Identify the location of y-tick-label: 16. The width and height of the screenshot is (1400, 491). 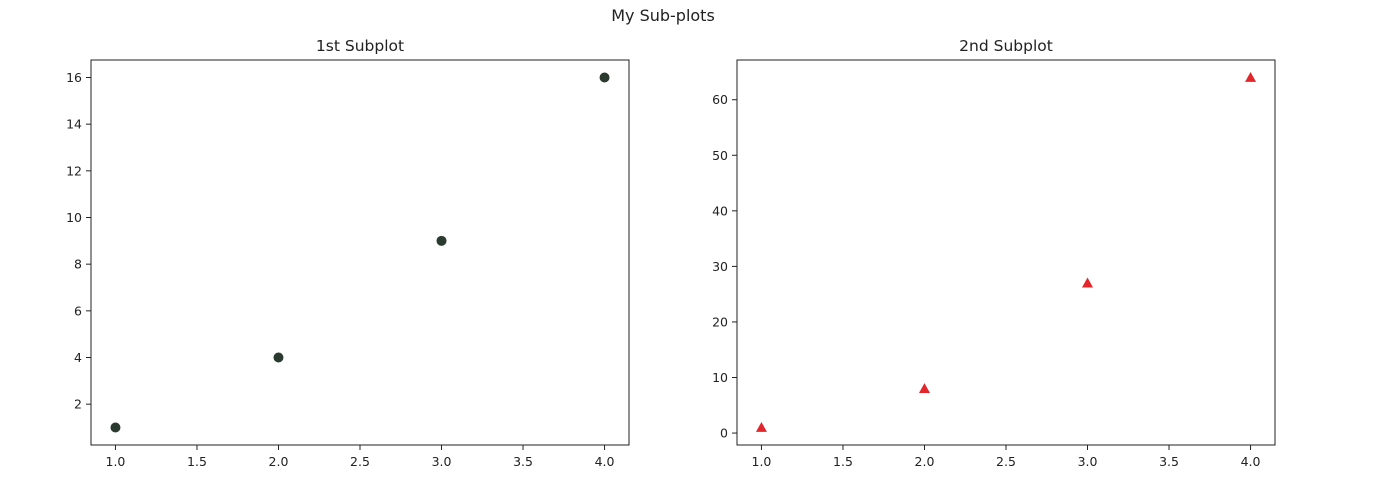
(74, 77).